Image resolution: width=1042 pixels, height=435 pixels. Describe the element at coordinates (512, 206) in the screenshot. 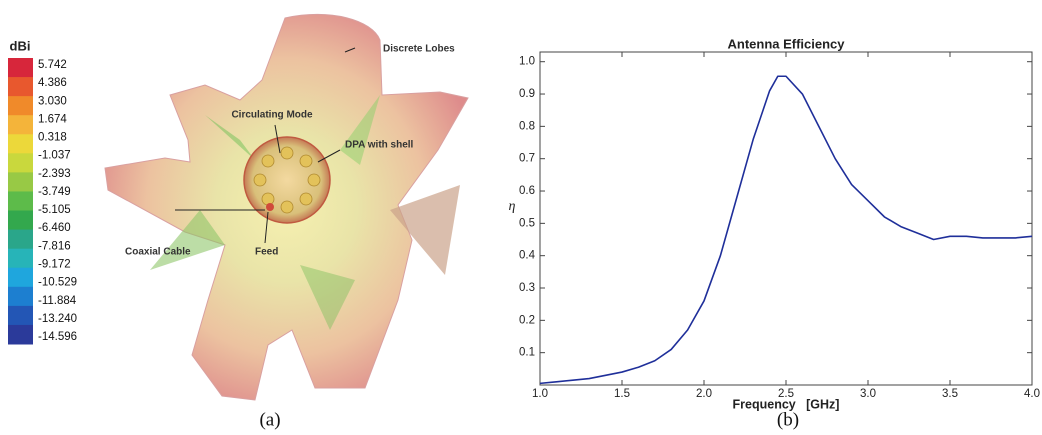

I see `y-axis-label: η` at that location.